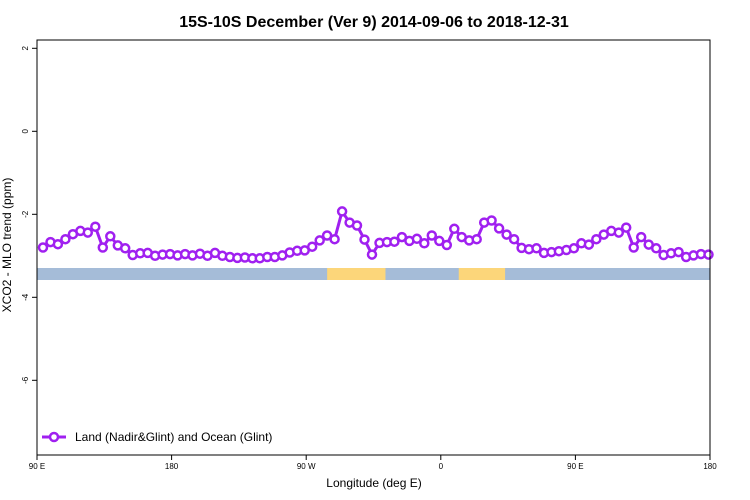 This screenshot has height=500, width=750. I want to click on x-axis-label: Longitude (deg E), so click(373, 483).